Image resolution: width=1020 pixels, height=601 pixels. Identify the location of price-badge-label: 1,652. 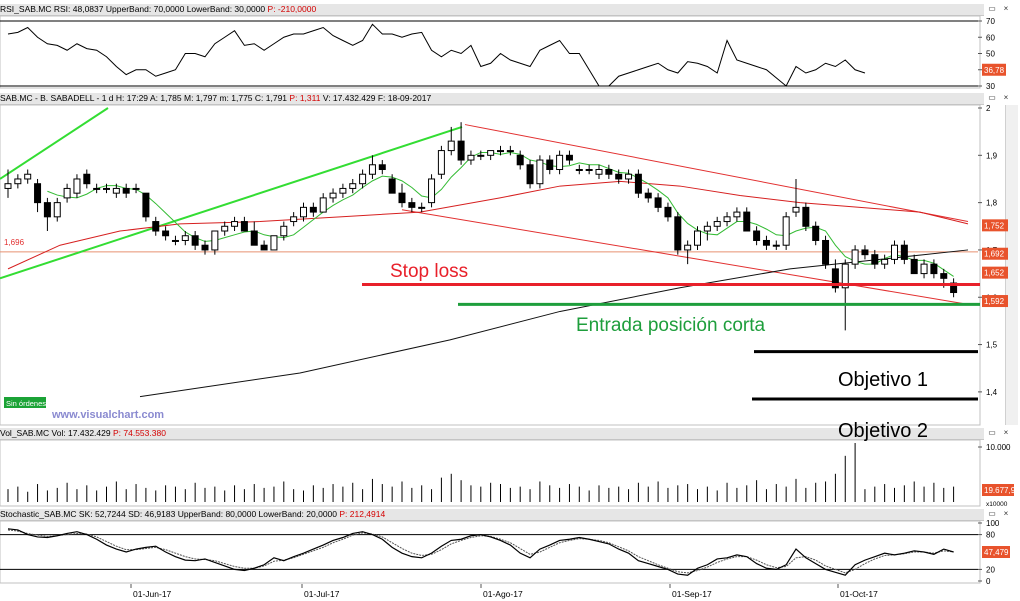
(994, 273).